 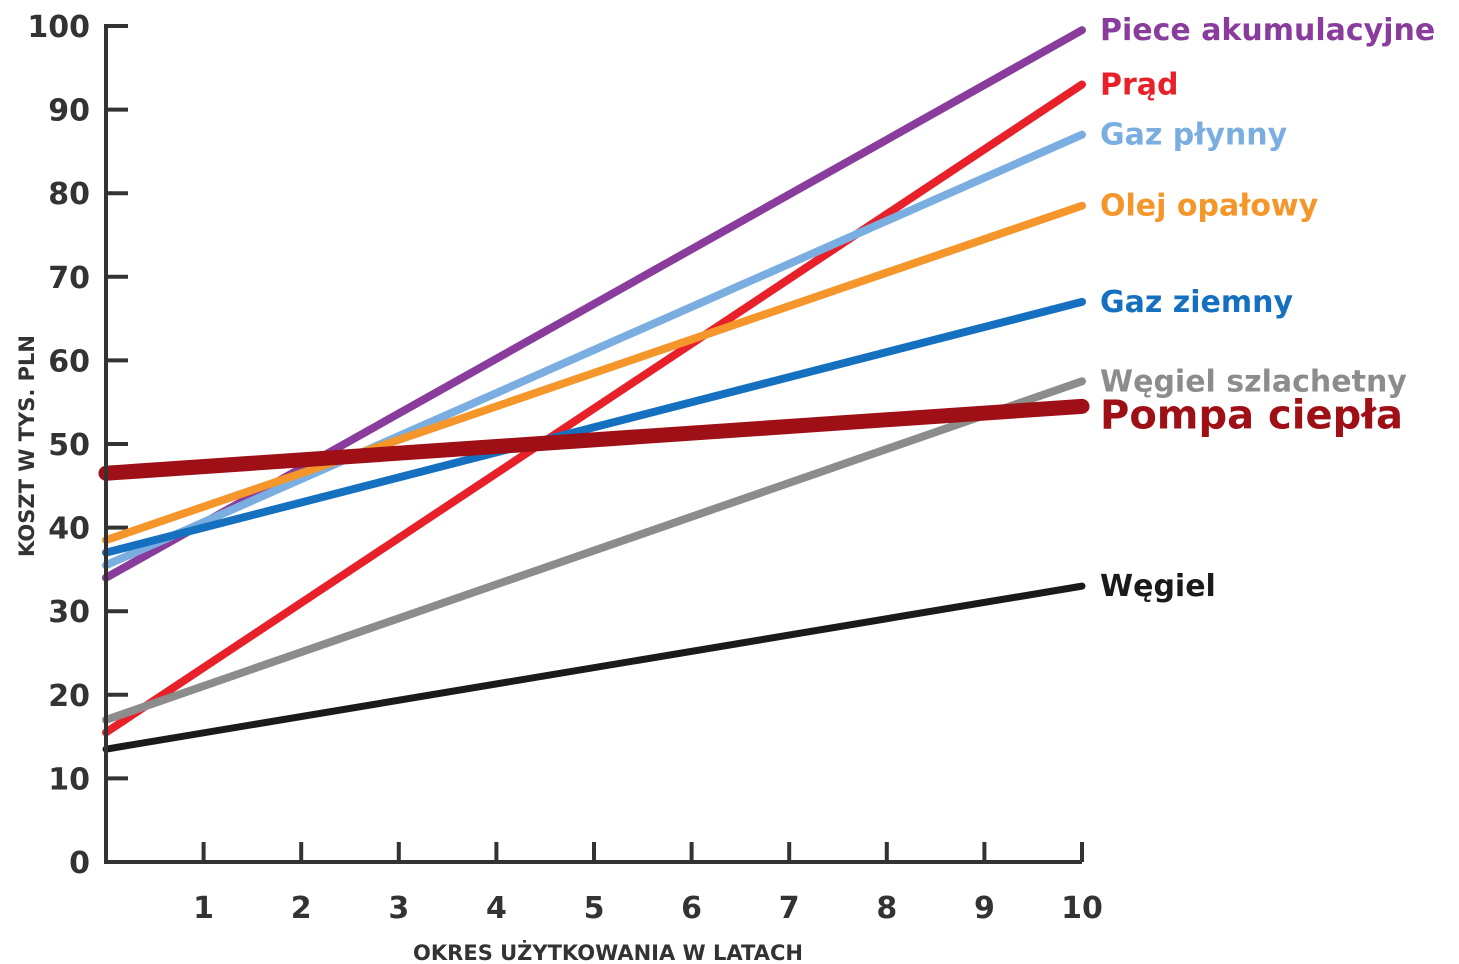 I want to click on y-tick-label: 30, so click(x=69, y=612).